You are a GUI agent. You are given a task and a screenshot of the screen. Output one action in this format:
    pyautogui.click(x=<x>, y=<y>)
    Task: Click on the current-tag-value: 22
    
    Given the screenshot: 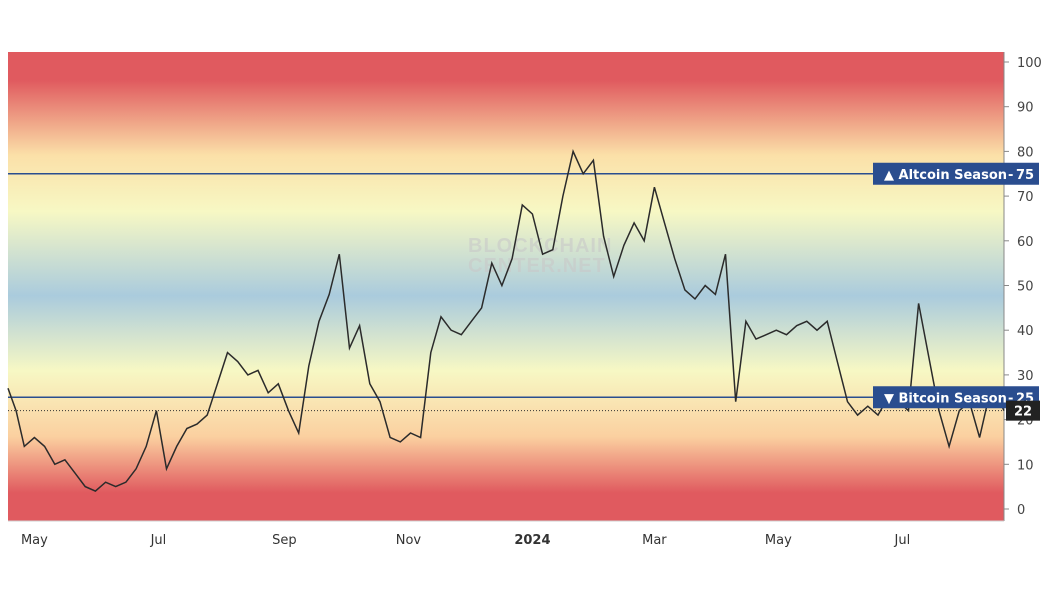 What is the action you would take?
    pyautogui.click(x=1023, y=412)
    